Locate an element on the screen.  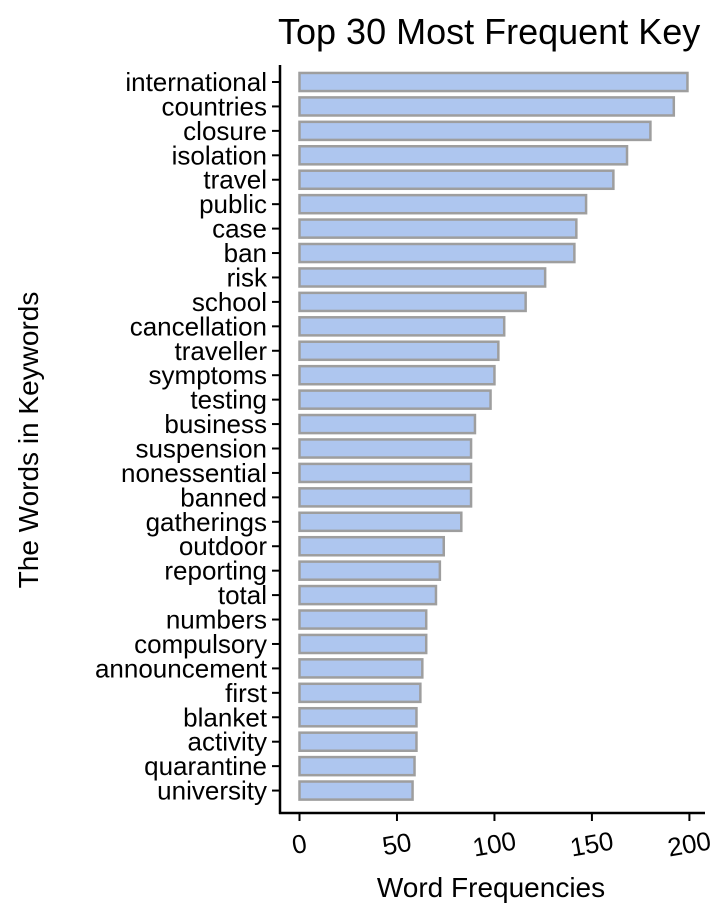
x-tick-label-0: 0 is located at coordinates (299, 844).